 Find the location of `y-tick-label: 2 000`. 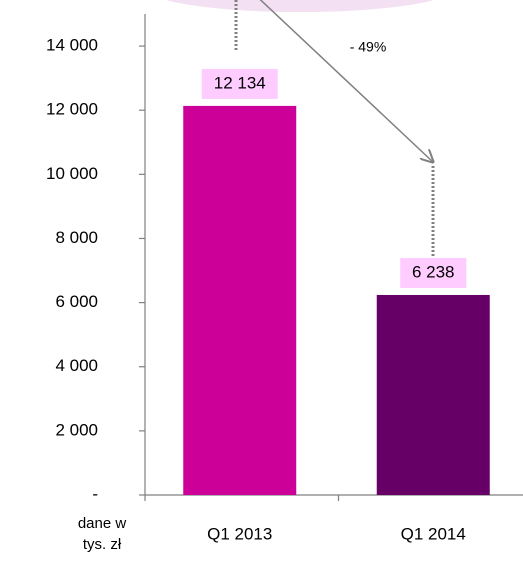

y-tick-label: 2 000 is located at coordinates (76, 429).